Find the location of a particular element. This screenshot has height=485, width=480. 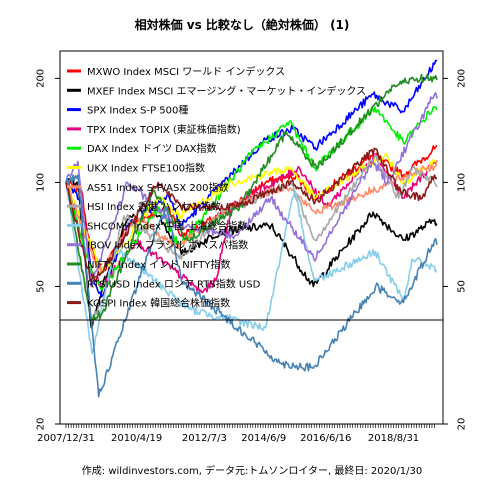

x-tick-label: 2016/6/16 is located at coordinates (325, 438).